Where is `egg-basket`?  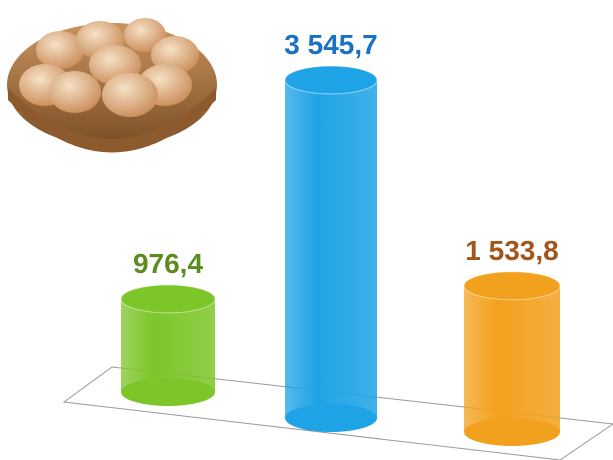
egg-basket is located at coordinates (112, 85).